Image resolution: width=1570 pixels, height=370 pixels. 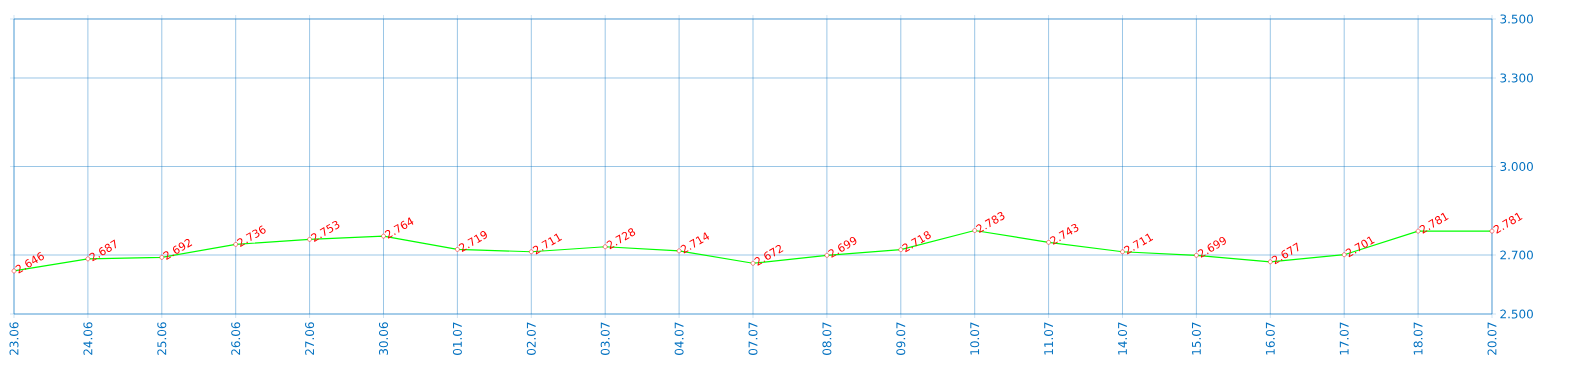 I want to click on x-tick-label: 17.07, so click(x=1344, y=338).